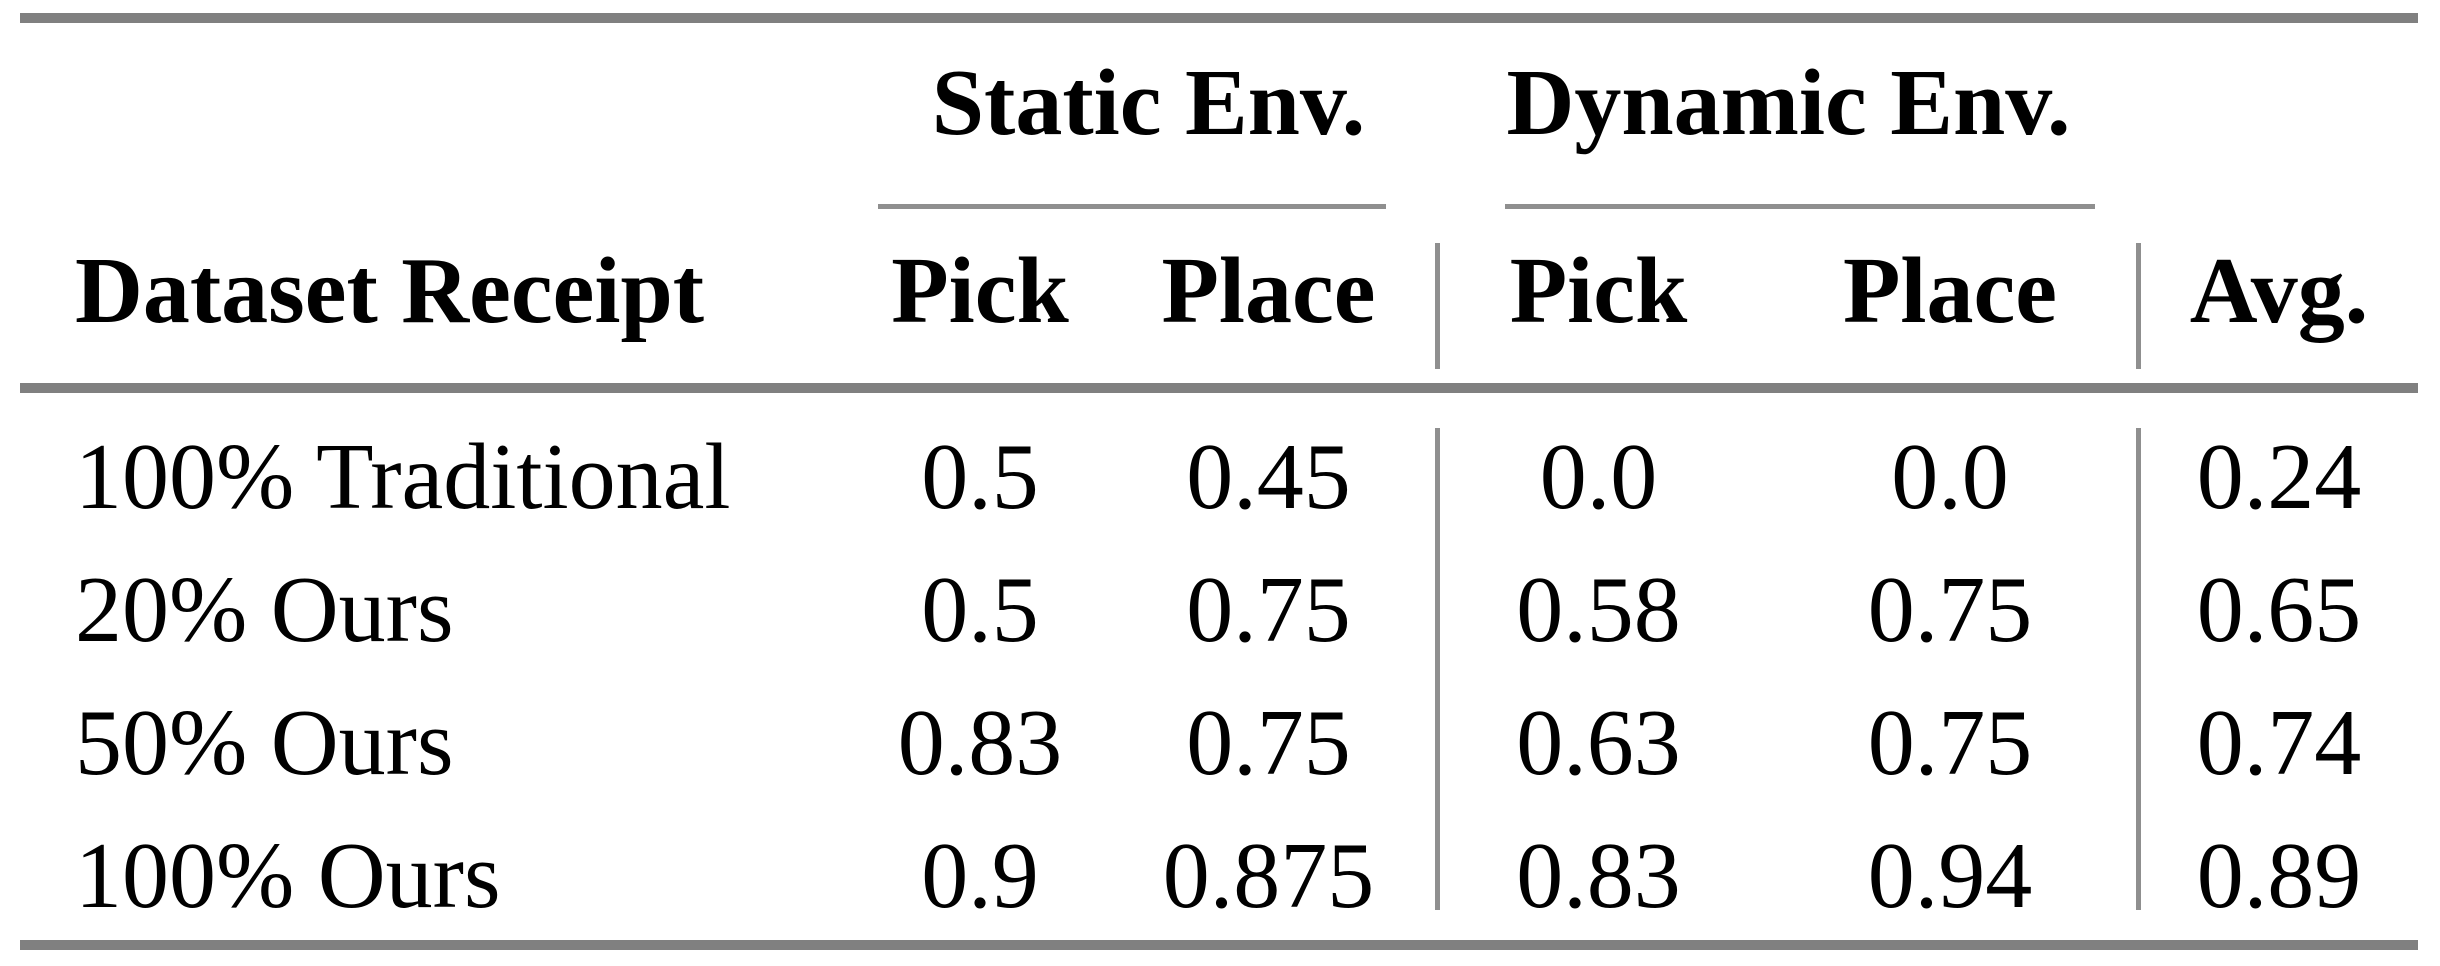  I want to click on column-header-dynamic-place: Place, so click(1950, 290).